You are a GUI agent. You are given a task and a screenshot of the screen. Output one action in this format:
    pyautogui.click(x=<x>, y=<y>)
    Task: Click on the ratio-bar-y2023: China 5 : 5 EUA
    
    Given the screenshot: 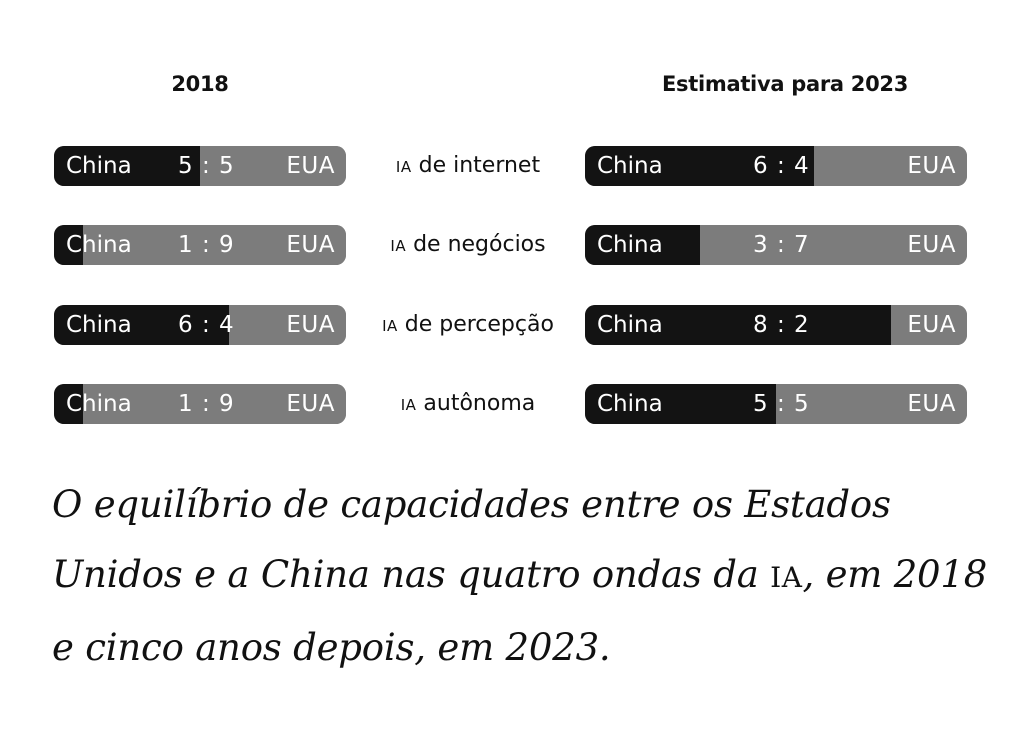 What is the action you would take?
    pyautogui.click(x=776, y=404)
    